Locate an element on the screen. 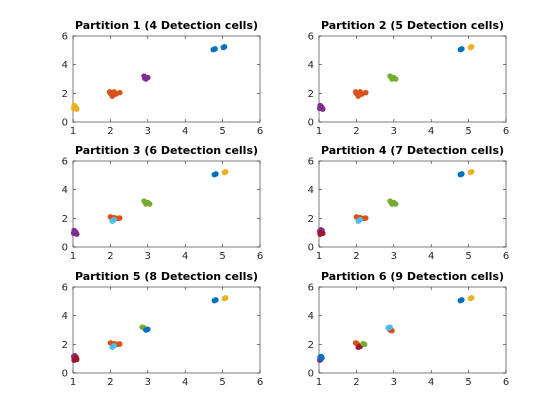  subplot-title: Partition 4 (7 Detection cells) is located at coordinates (412, 150).